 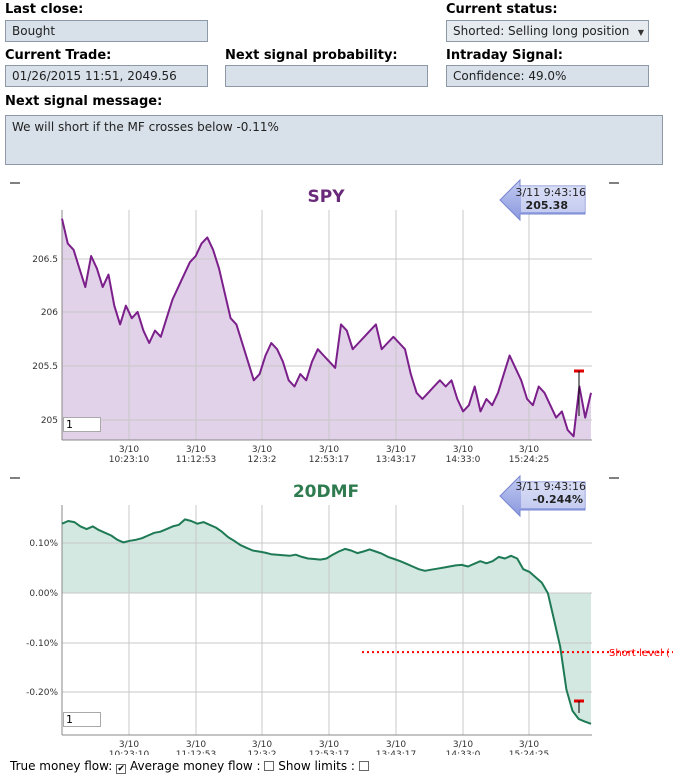 I want to click on mf-y-tick-label: 0.10%, so click(x=43, y=544).